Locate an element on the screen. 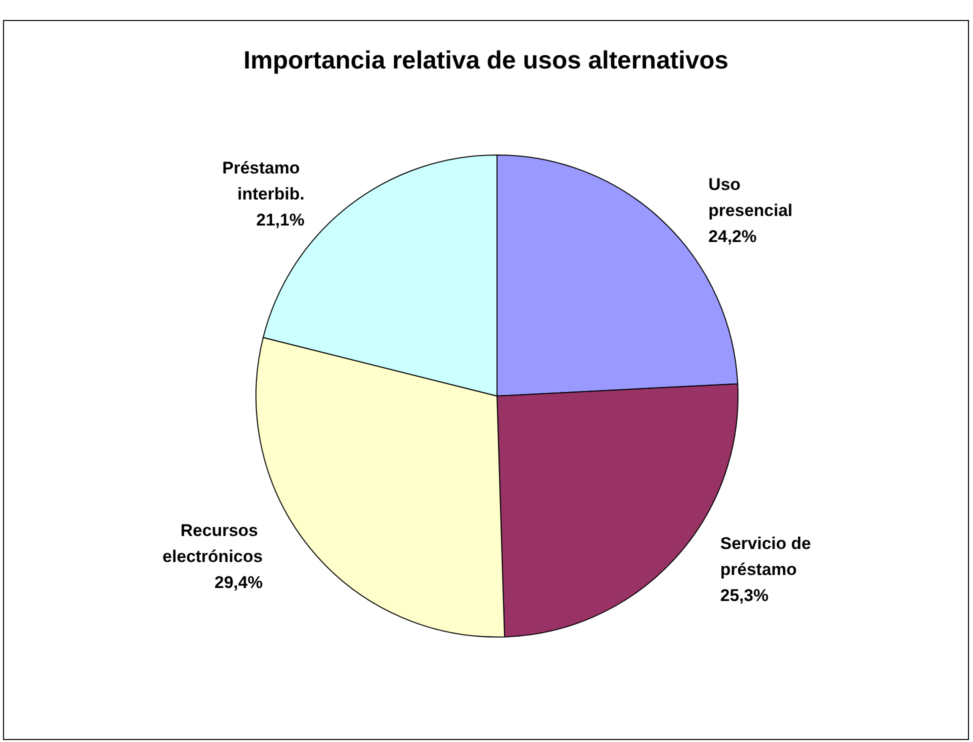 This screenshot has width=973, height=742. data-label: 24,2% is located at coordinates (732, 236).